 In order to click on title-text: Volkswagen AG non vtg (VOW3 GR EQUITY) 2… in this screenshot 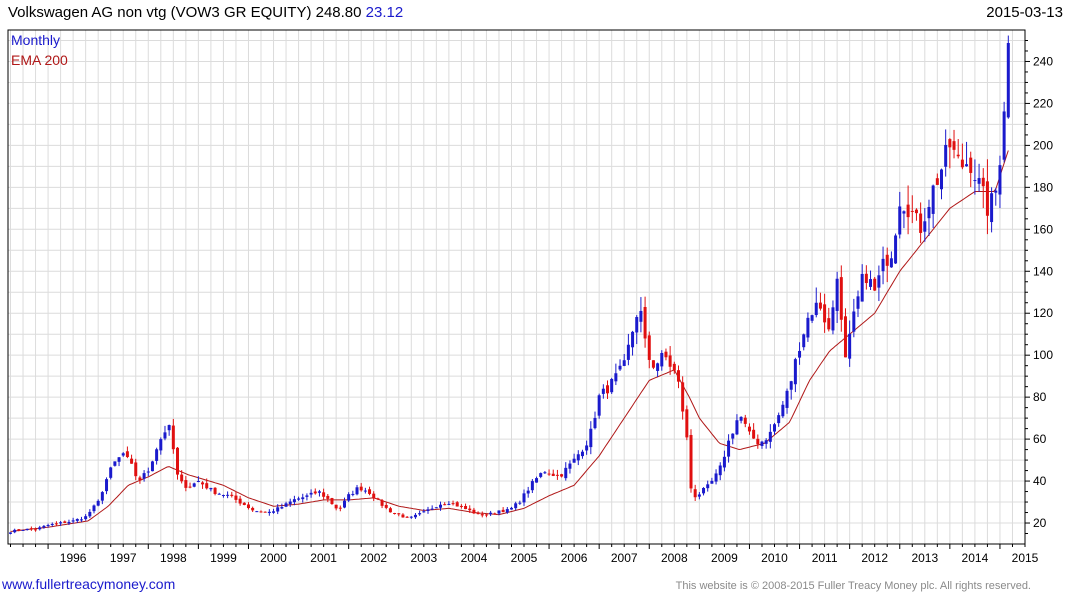, I will do `click(185, 12)`.